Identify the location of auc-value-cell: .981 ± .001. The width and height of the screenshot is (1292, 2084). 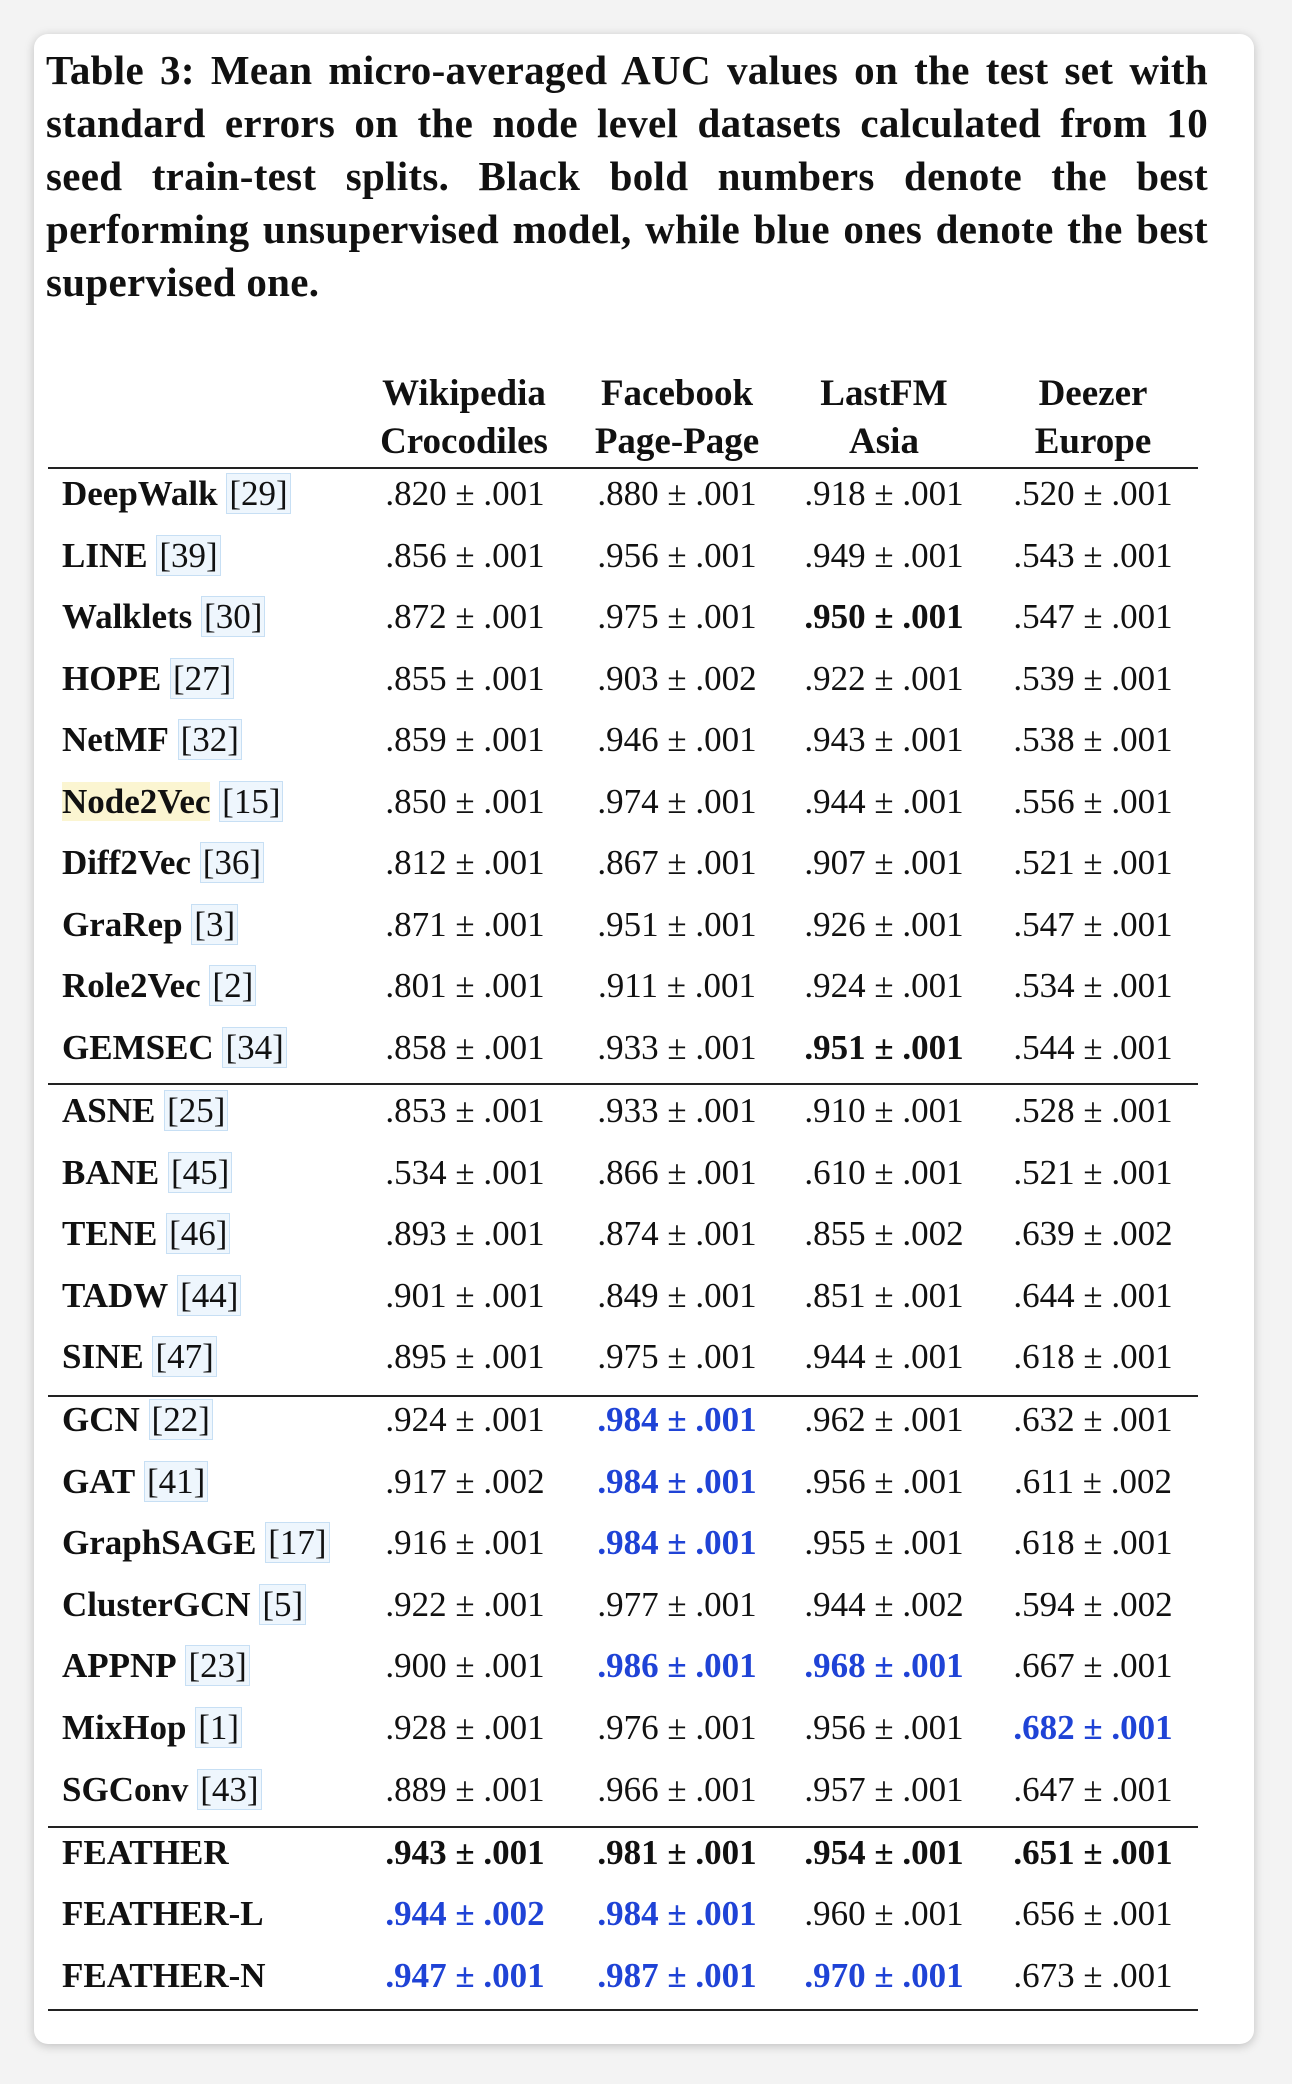
(677, 1852).